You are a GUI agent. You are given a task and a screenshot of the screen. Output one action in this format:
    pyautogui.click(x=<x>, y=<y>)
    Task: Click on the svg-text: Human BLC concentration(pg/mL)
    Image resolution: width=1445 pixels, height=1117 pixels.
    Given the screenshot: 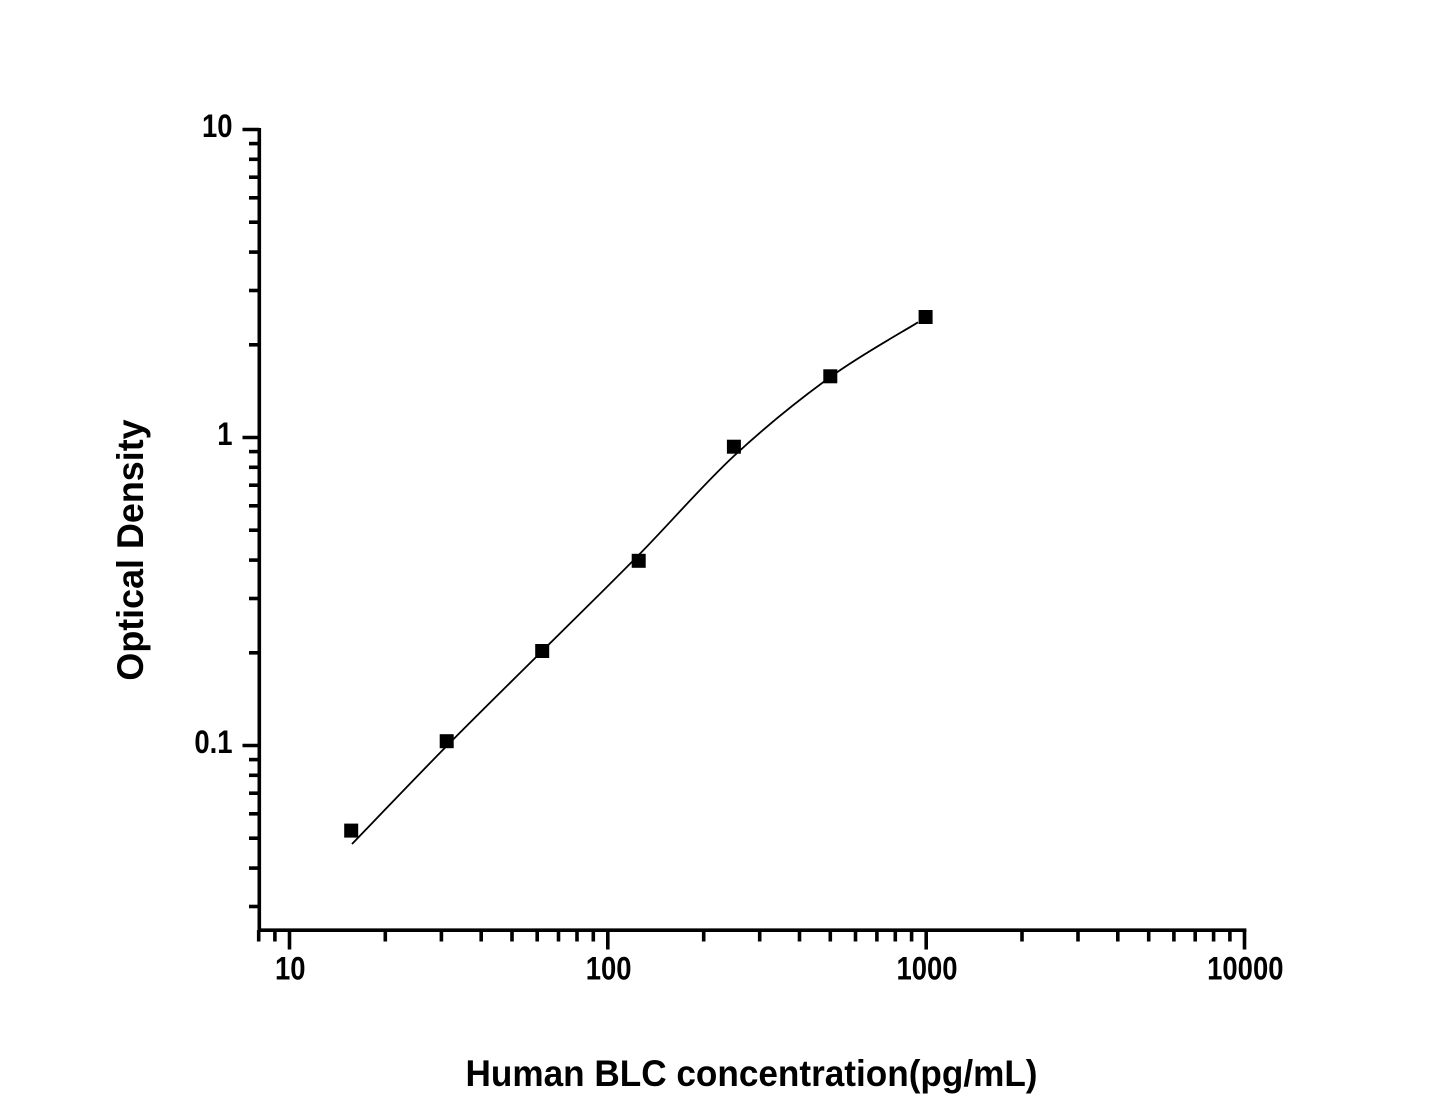 What is the action you would take?
    pyautogui.click(x=751, y=1073)
    